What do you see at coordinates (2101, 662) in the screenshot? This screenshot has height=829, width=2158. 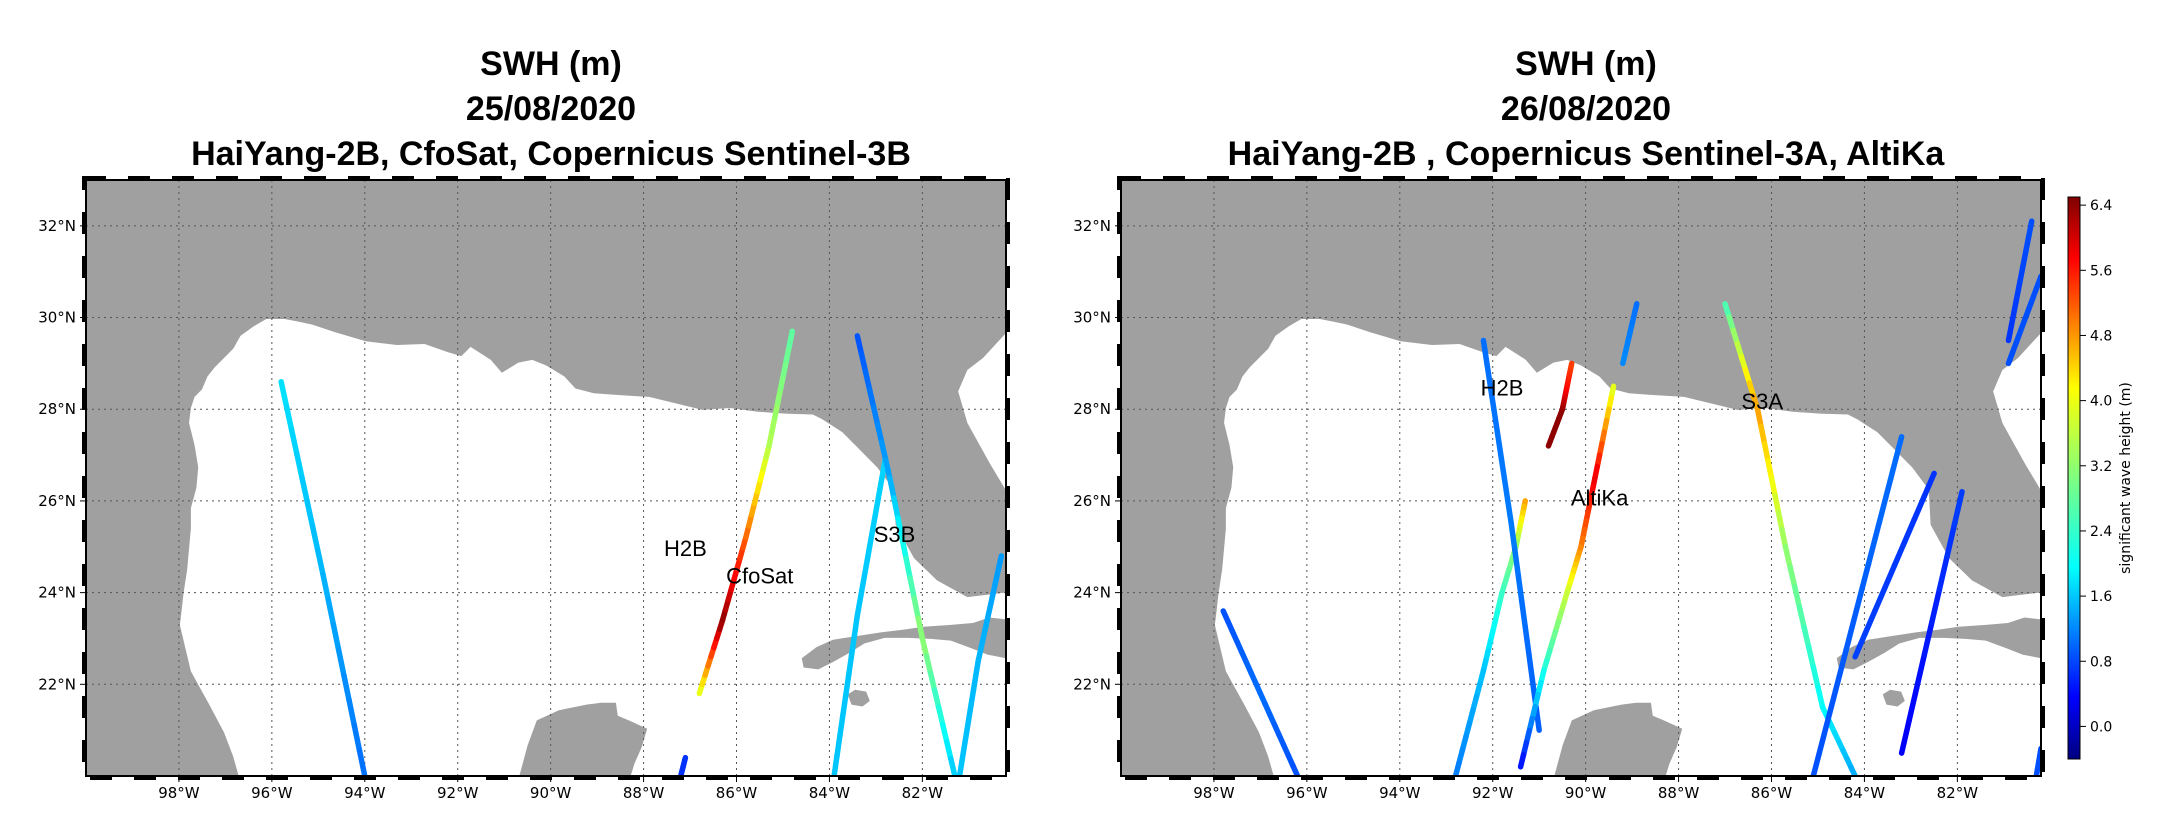 I see `colorbar-tick-label: 0.8` at bounding box center [2101, 662].